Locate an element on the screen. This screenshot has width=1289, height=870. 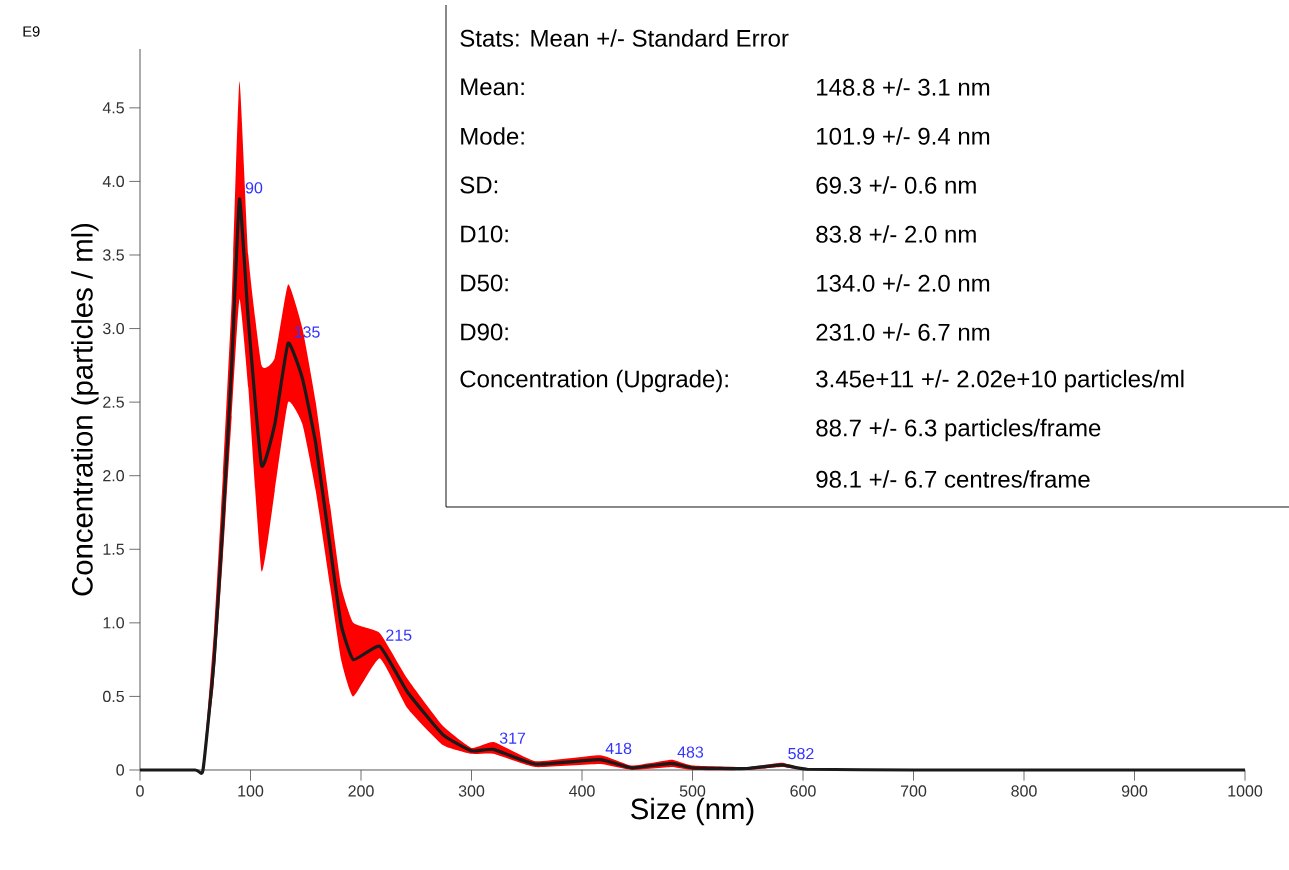
y-tick-label: 2.0 is located at coordinates (114, 476).